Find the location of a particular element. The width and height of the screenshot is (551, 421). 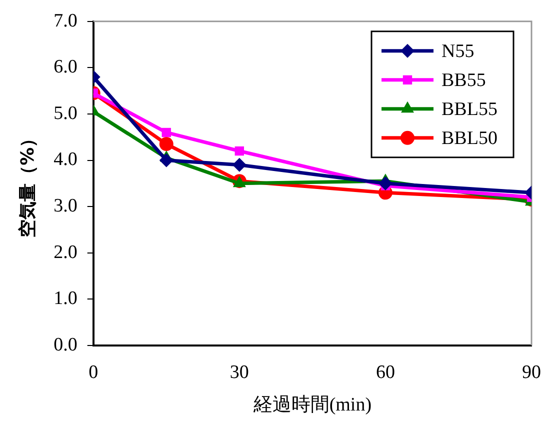

y-tick-label: 5.0 is located at coordinates (66, 113).